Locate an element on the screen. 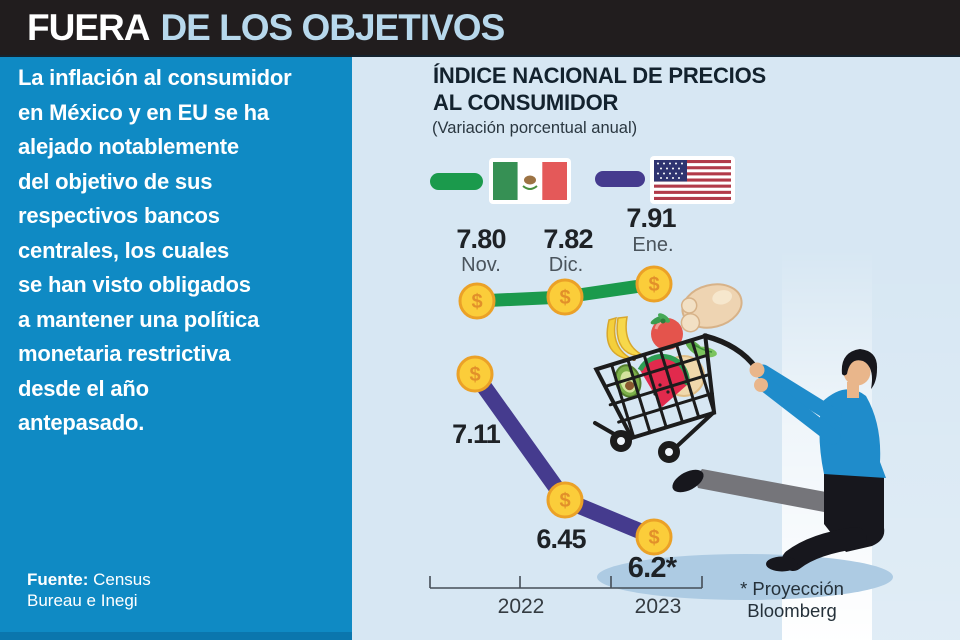  year-label-2023: 2023 is located at coordinates (658, 606).